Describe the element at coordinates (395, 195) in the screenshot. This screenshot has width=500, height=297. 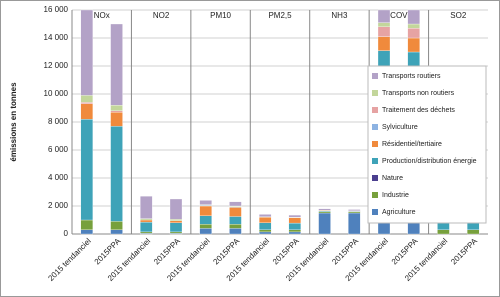
I see `legend-label: Industrie` at that location.